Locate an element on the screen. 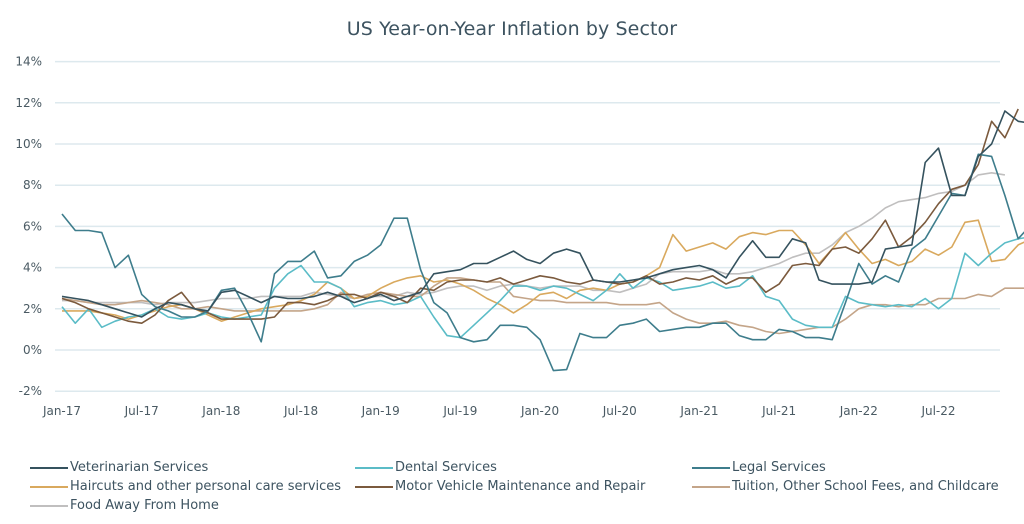 The height and width of the screenshot is (524, 1024). x-tick-label: Jul-20 is located at coordinates (619, 411).